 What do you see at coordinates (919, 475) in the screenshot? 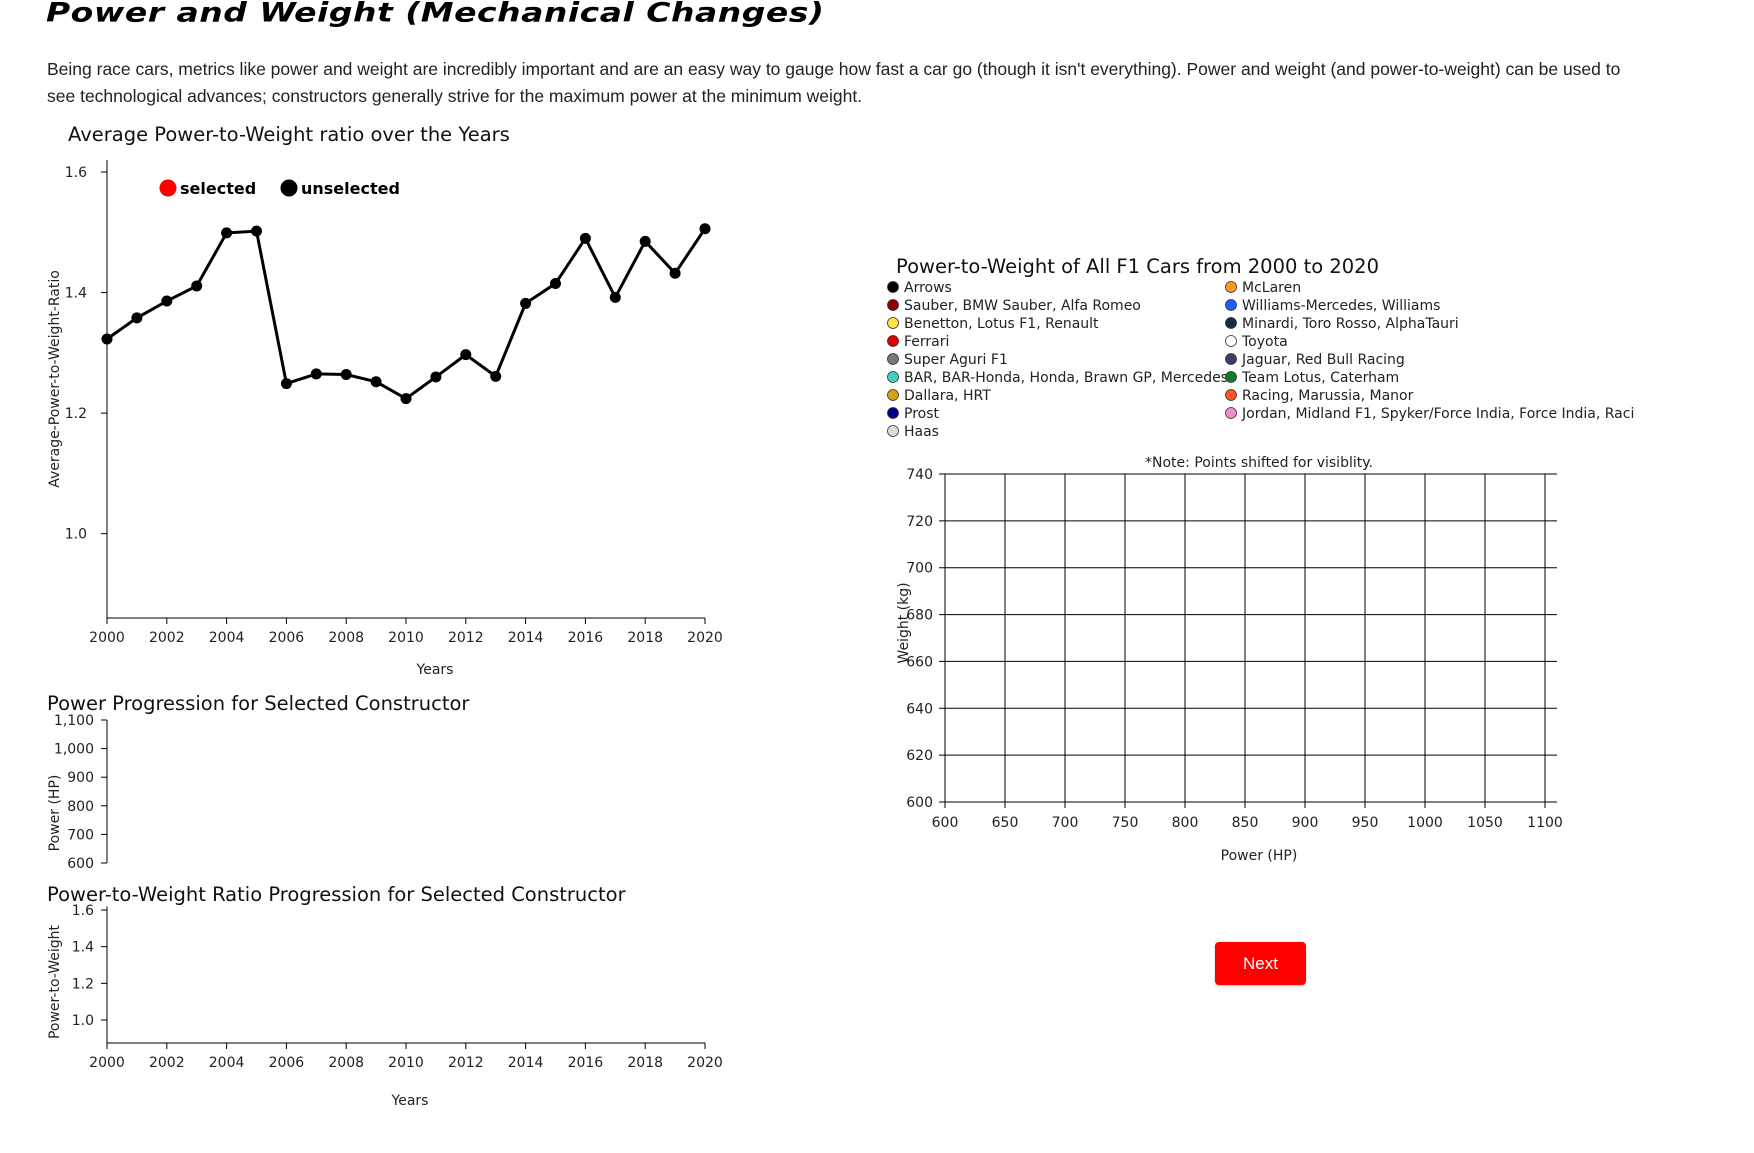
I see `y-tick-label: 740` at bounding box center [919, 475].